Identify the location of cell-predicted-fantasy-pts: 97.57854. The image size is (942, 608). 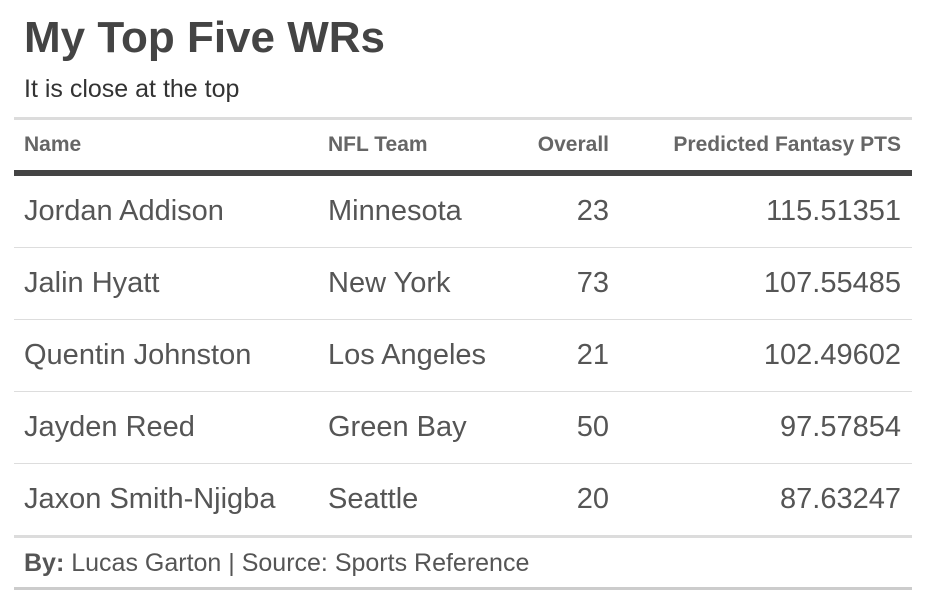
(840, 427).